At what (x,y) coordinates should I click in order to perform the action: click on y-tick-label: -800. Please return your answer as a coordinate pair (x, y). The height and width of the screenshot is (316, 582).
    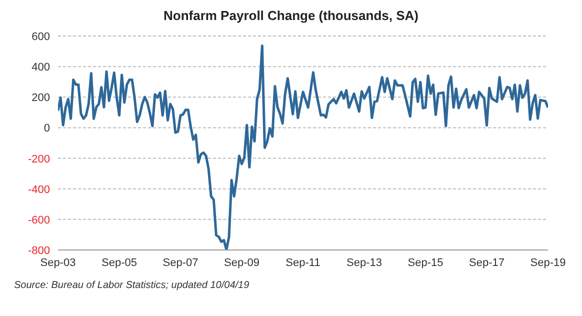
    Looking at the image, I should click on (39, 251).